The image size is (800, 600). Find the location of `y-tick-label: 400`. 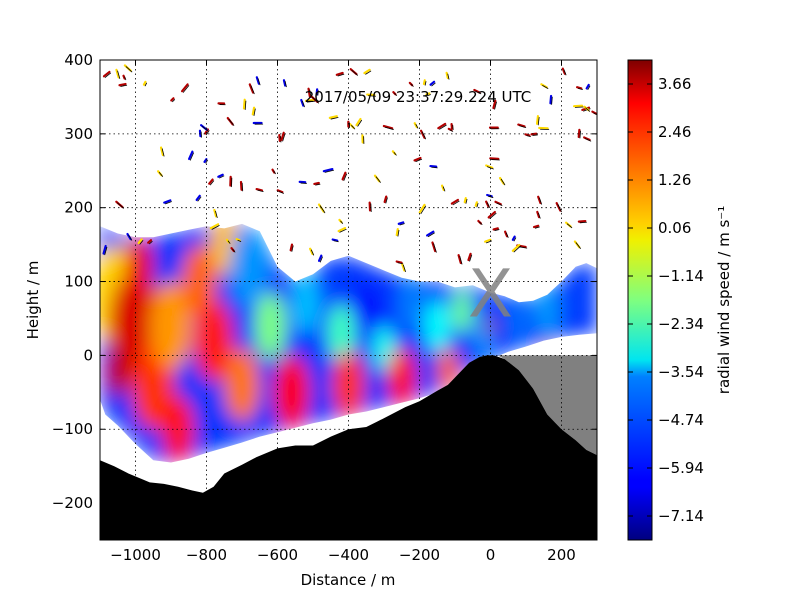

y-tick-label: 400 is located at coordinates (78, 60).